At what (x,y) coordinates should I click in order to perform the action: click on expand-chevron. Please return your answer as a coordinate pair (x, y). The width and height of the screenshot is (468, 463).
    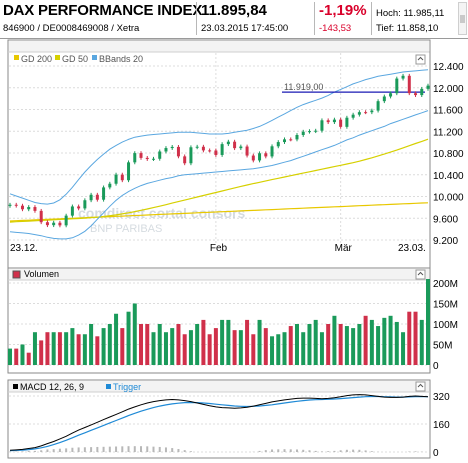
    Looking at the image, I should click on (420, 58).